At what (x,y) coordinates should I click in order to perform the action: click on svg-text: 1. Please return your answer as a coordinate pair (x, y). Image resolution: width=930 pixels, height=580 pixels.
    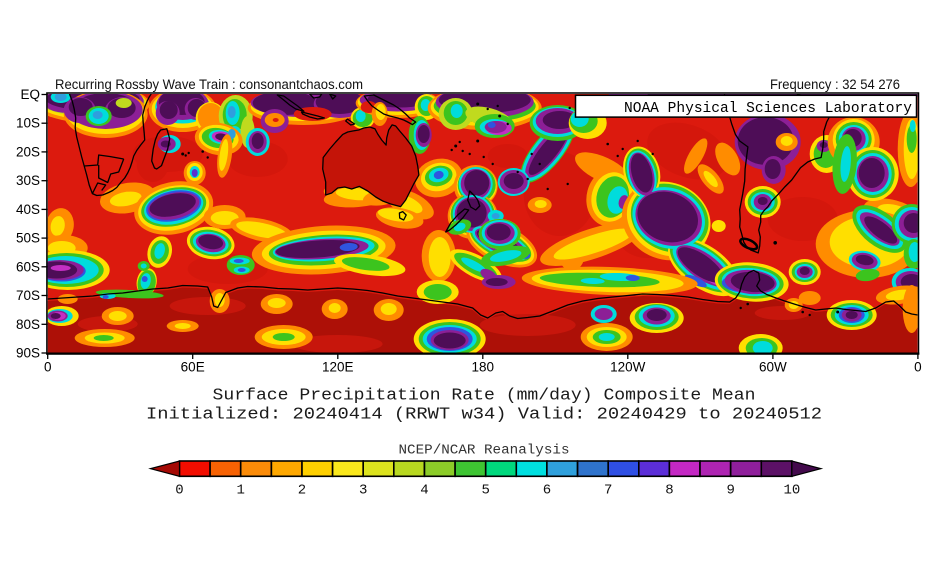
    Looking at the image, I should click on (240, 491).